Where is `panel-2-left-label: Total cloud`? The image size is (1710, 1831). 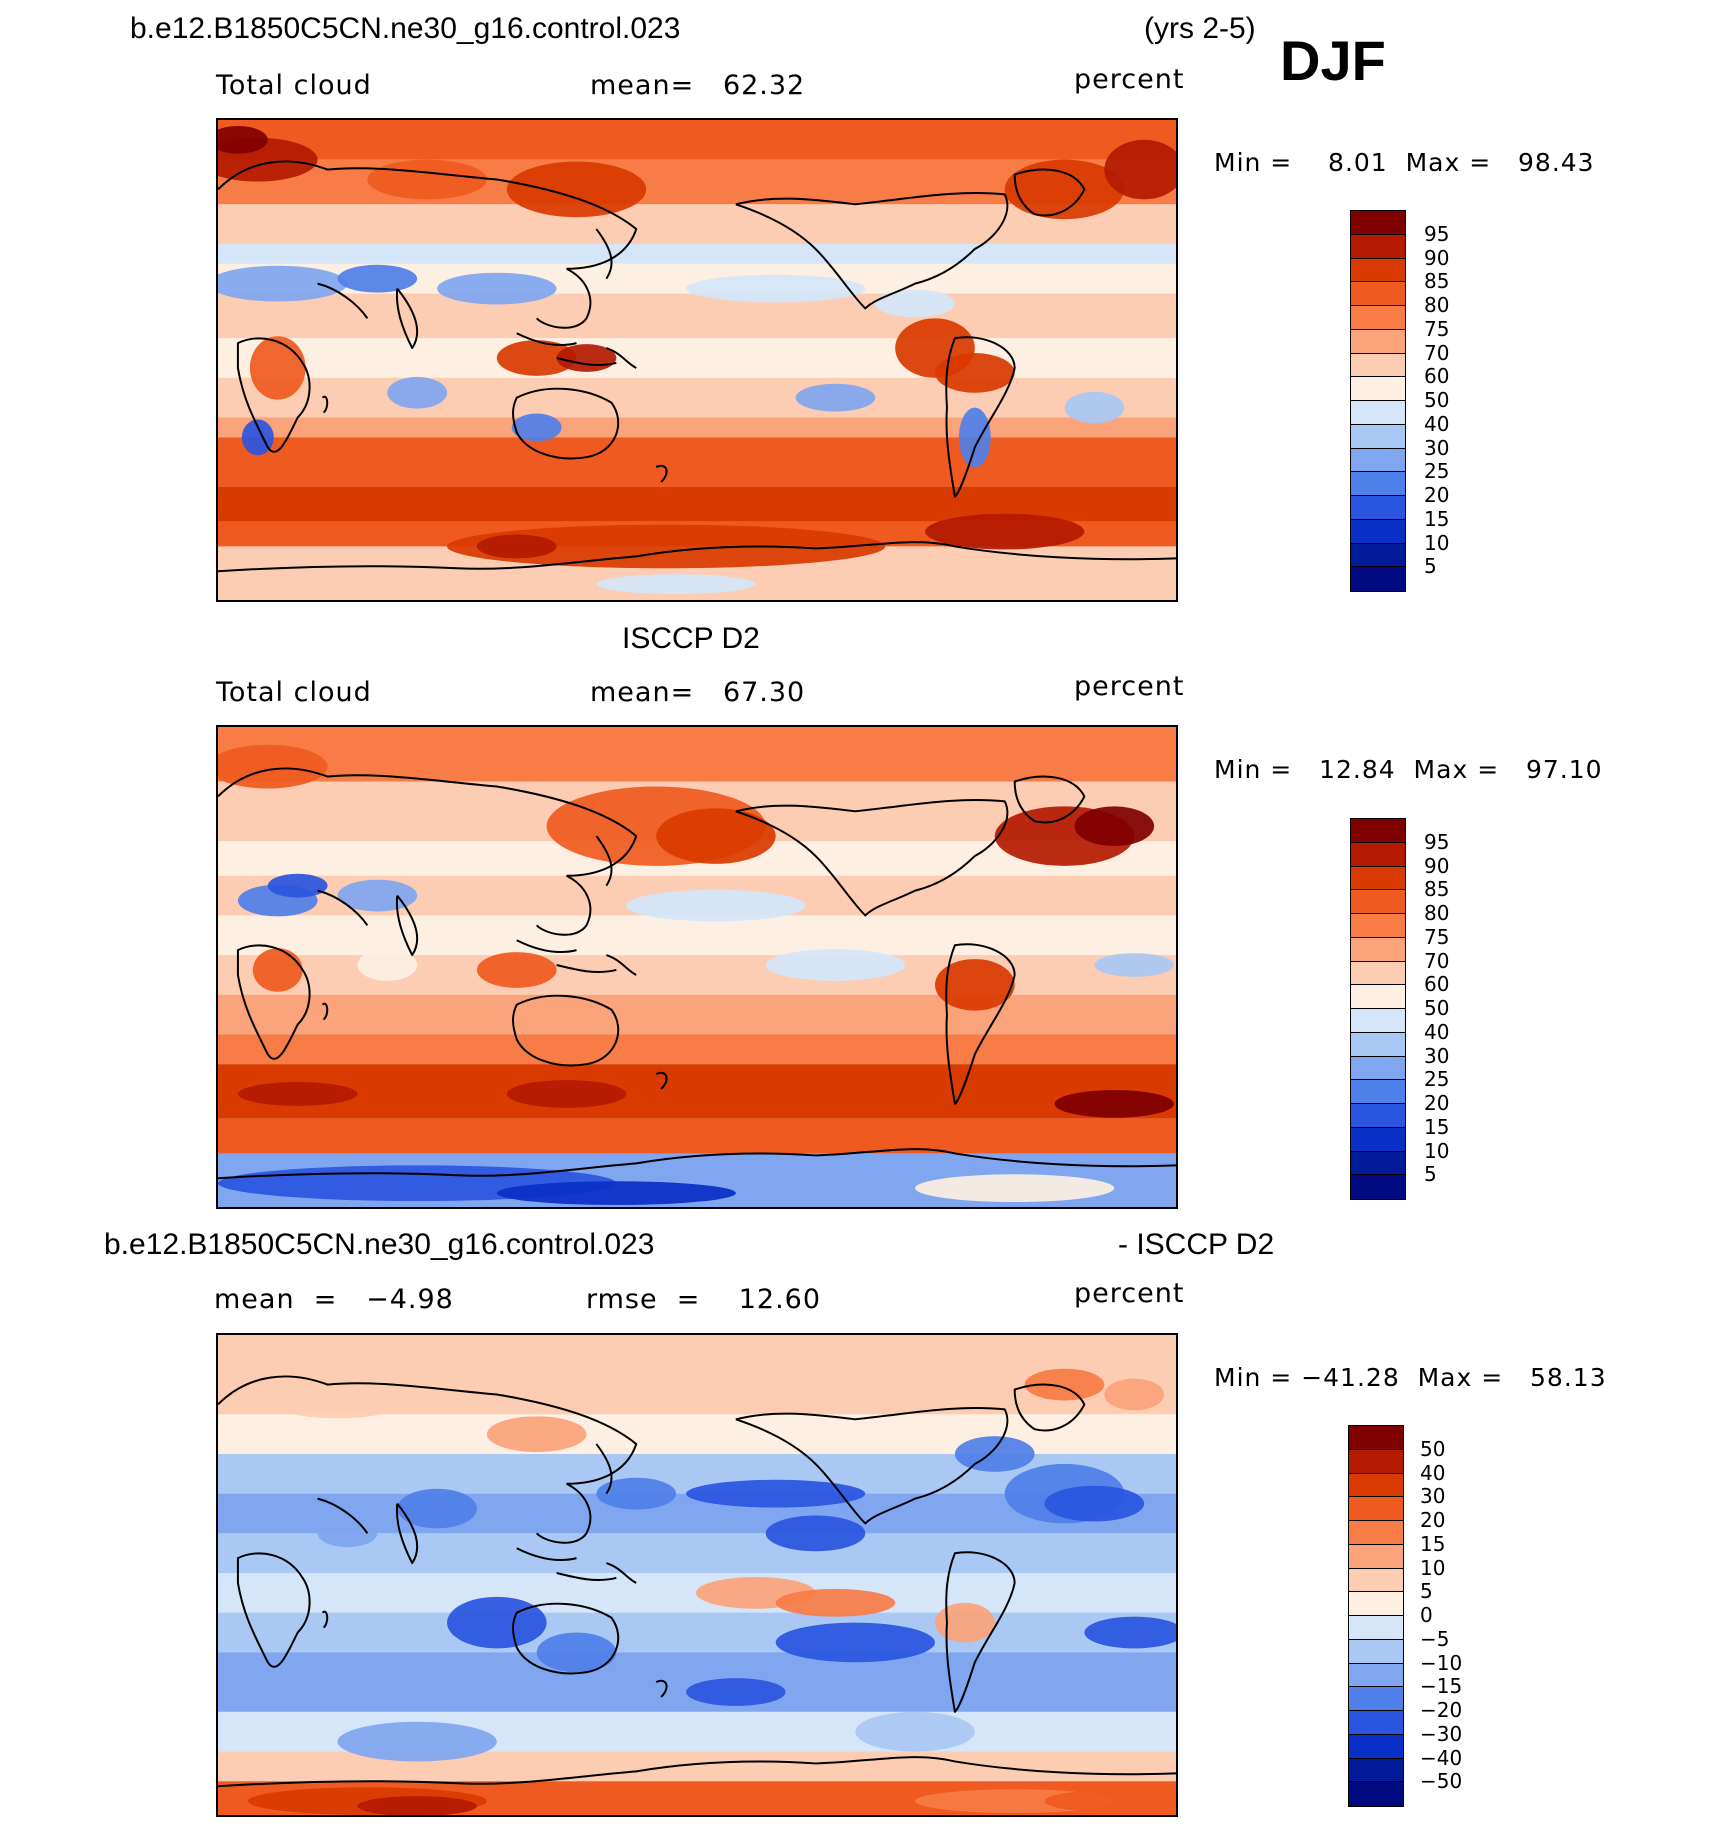 panel-2-left-label: Total cloud is located at coordinates (294, 692).